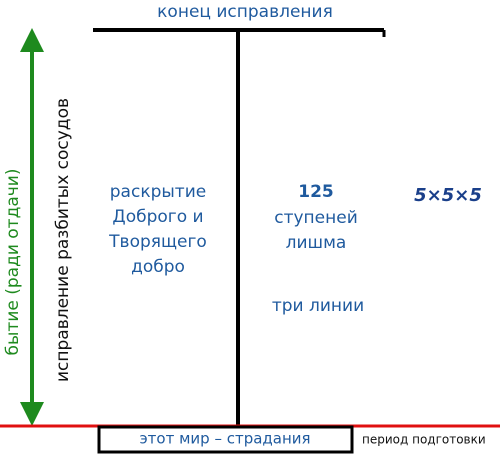 The height and width of the screenshot is (459, 500). What do you see at coordinates (157, 217) in the screenshot?
I see `left-line: Доброго и` at bounding box center [157, 217].